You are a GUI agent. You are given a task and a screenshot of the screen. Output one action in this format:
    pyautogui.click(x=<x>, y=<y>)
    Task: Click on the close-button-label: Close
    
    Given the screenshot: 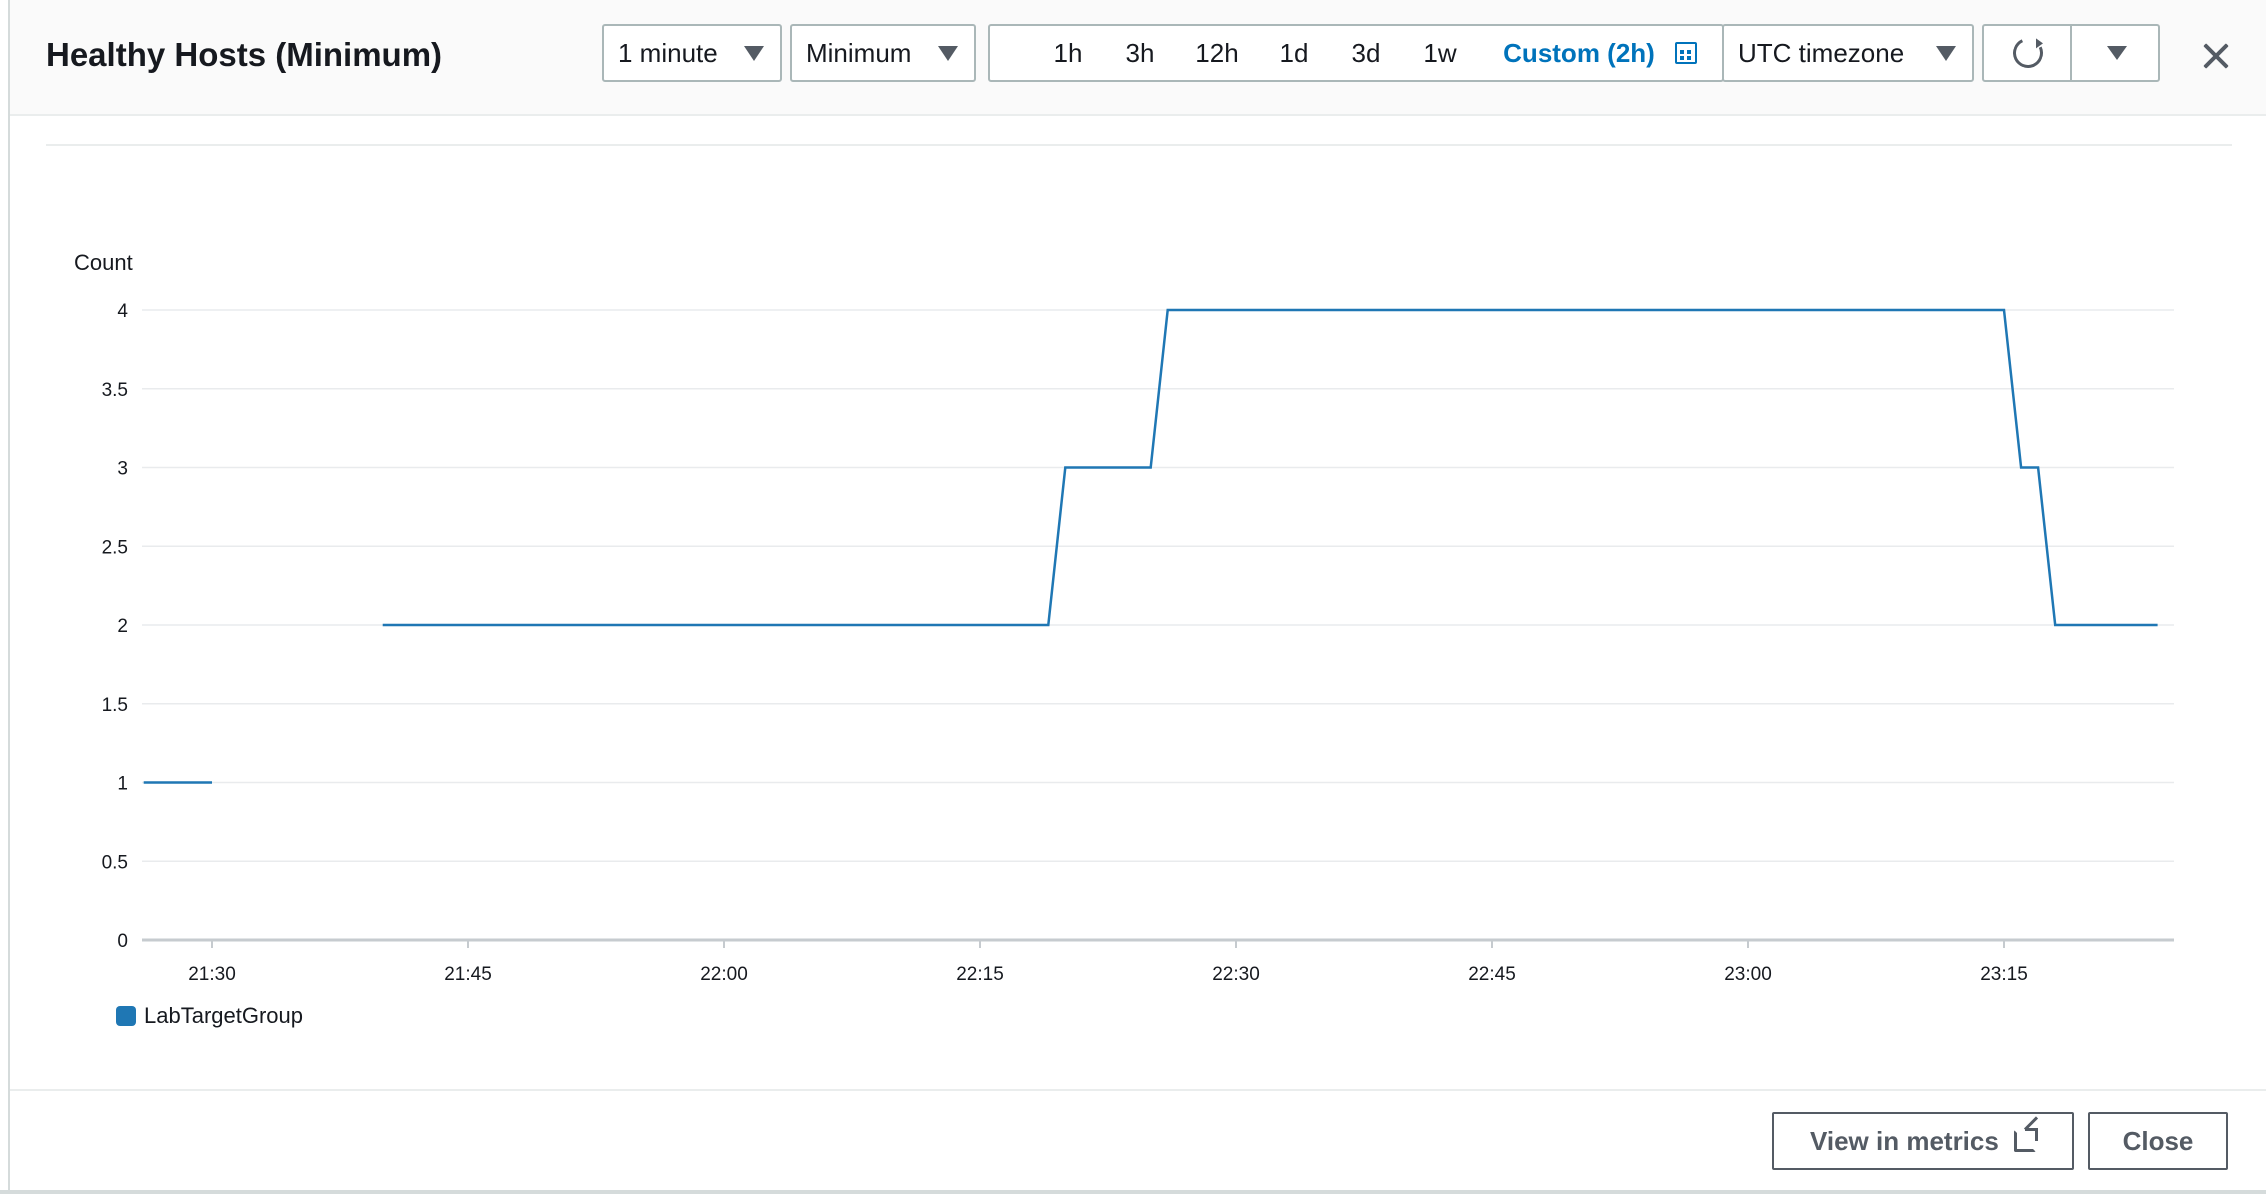 What is the action you would take?
    pyautogui.click(x=2158, y=1141)
    